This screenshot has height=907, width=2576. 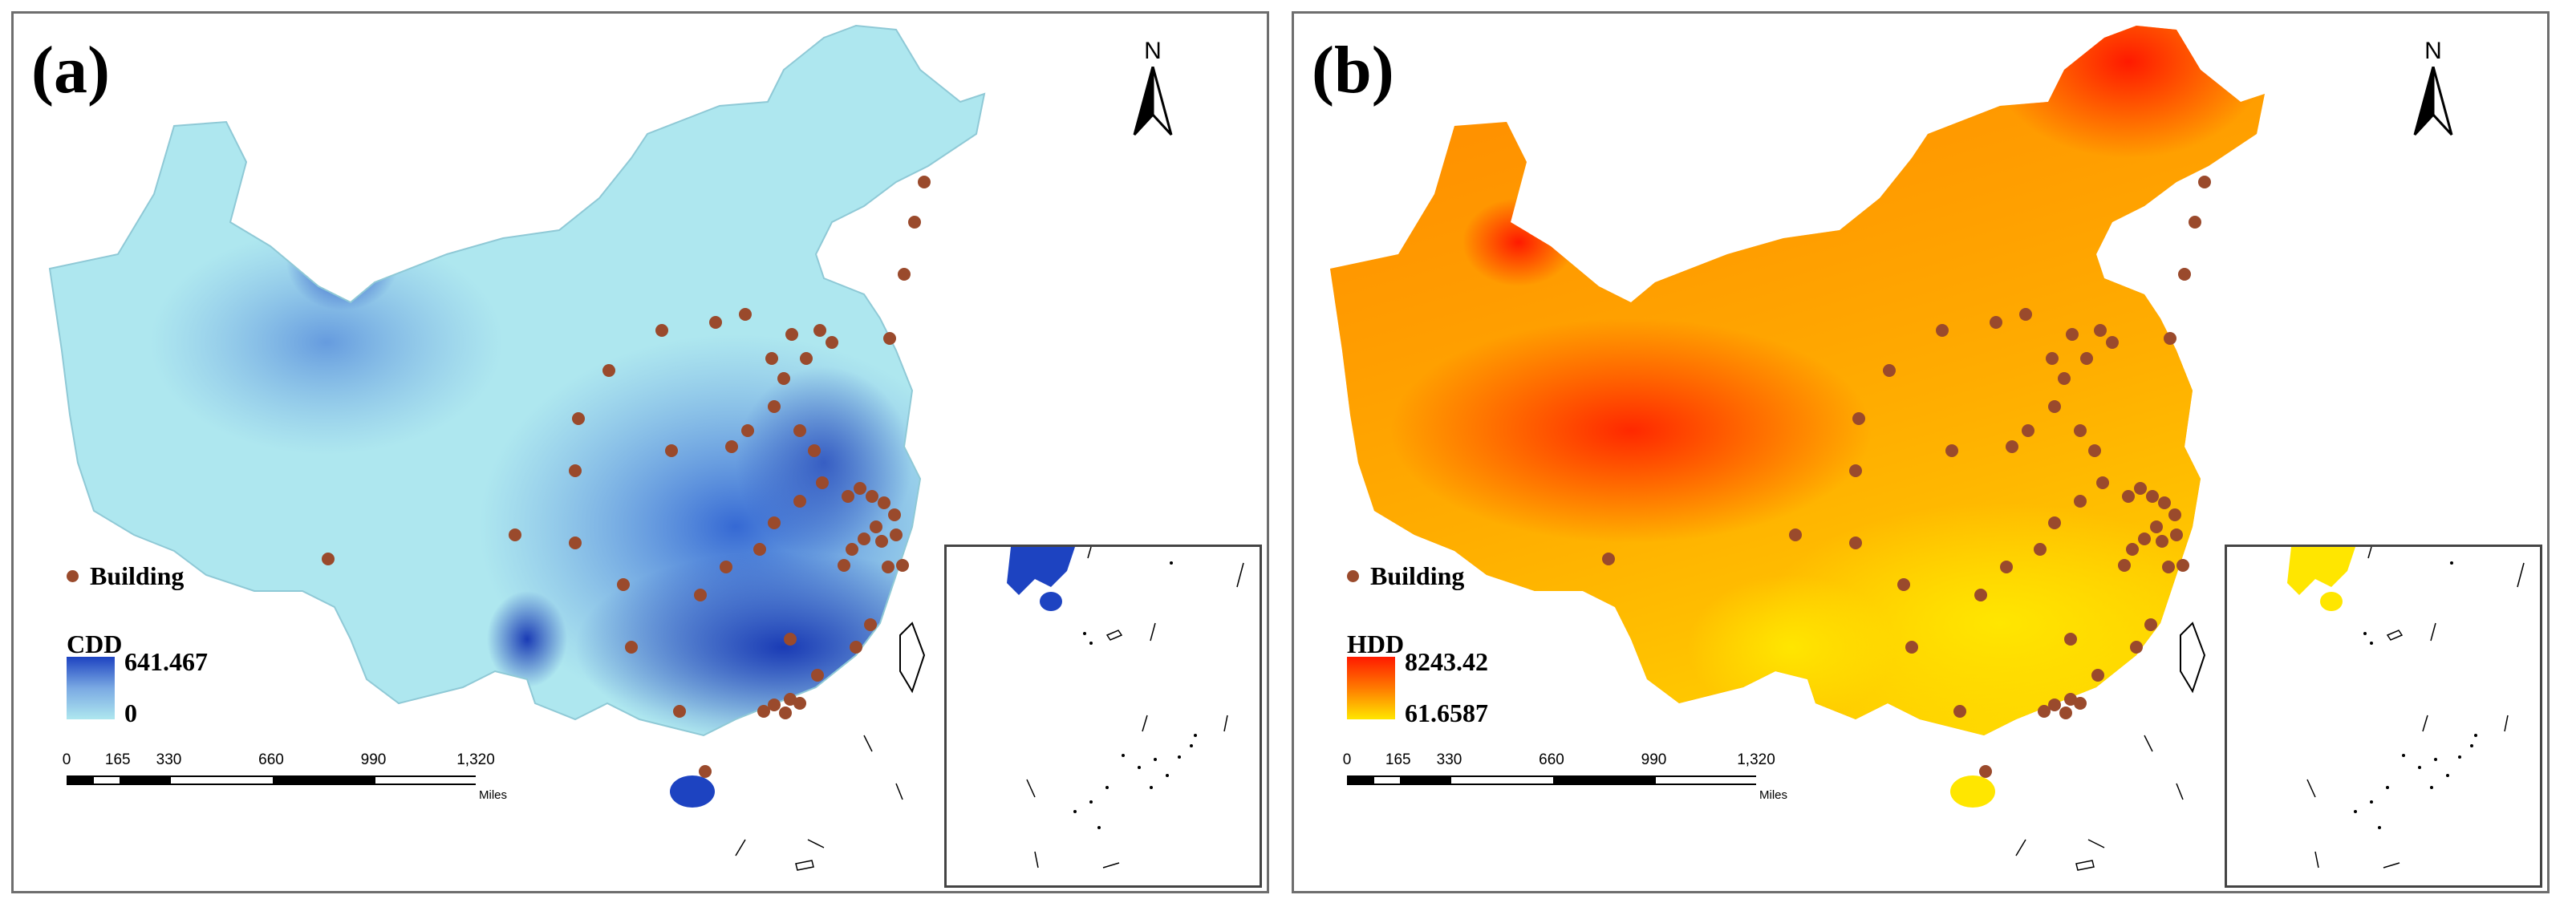 What do you see at coordinates (1398, 759) in the screenshot?
I see `scale-tick-label: 165` at bounding box center [1398, 759].